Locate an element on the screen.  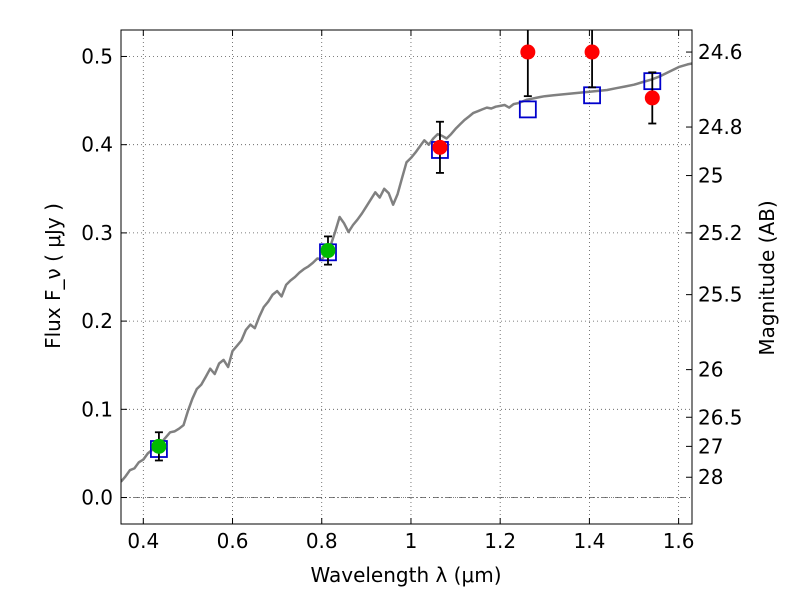
x-tick-label: 0.6 is located at coordinates (233, 541).